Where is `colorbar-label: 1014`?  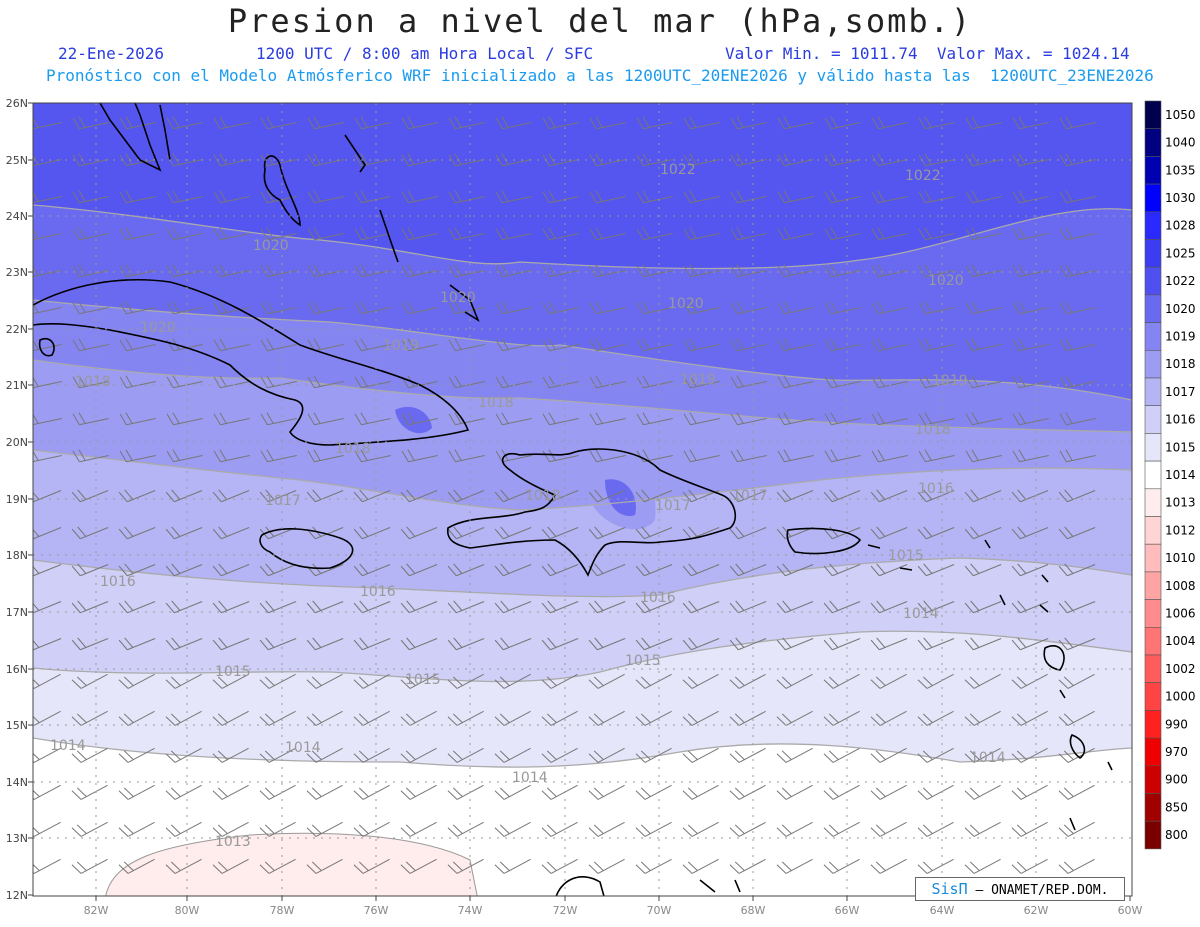 colorbar-label: 1014 is located at coordinates (1180, 475).